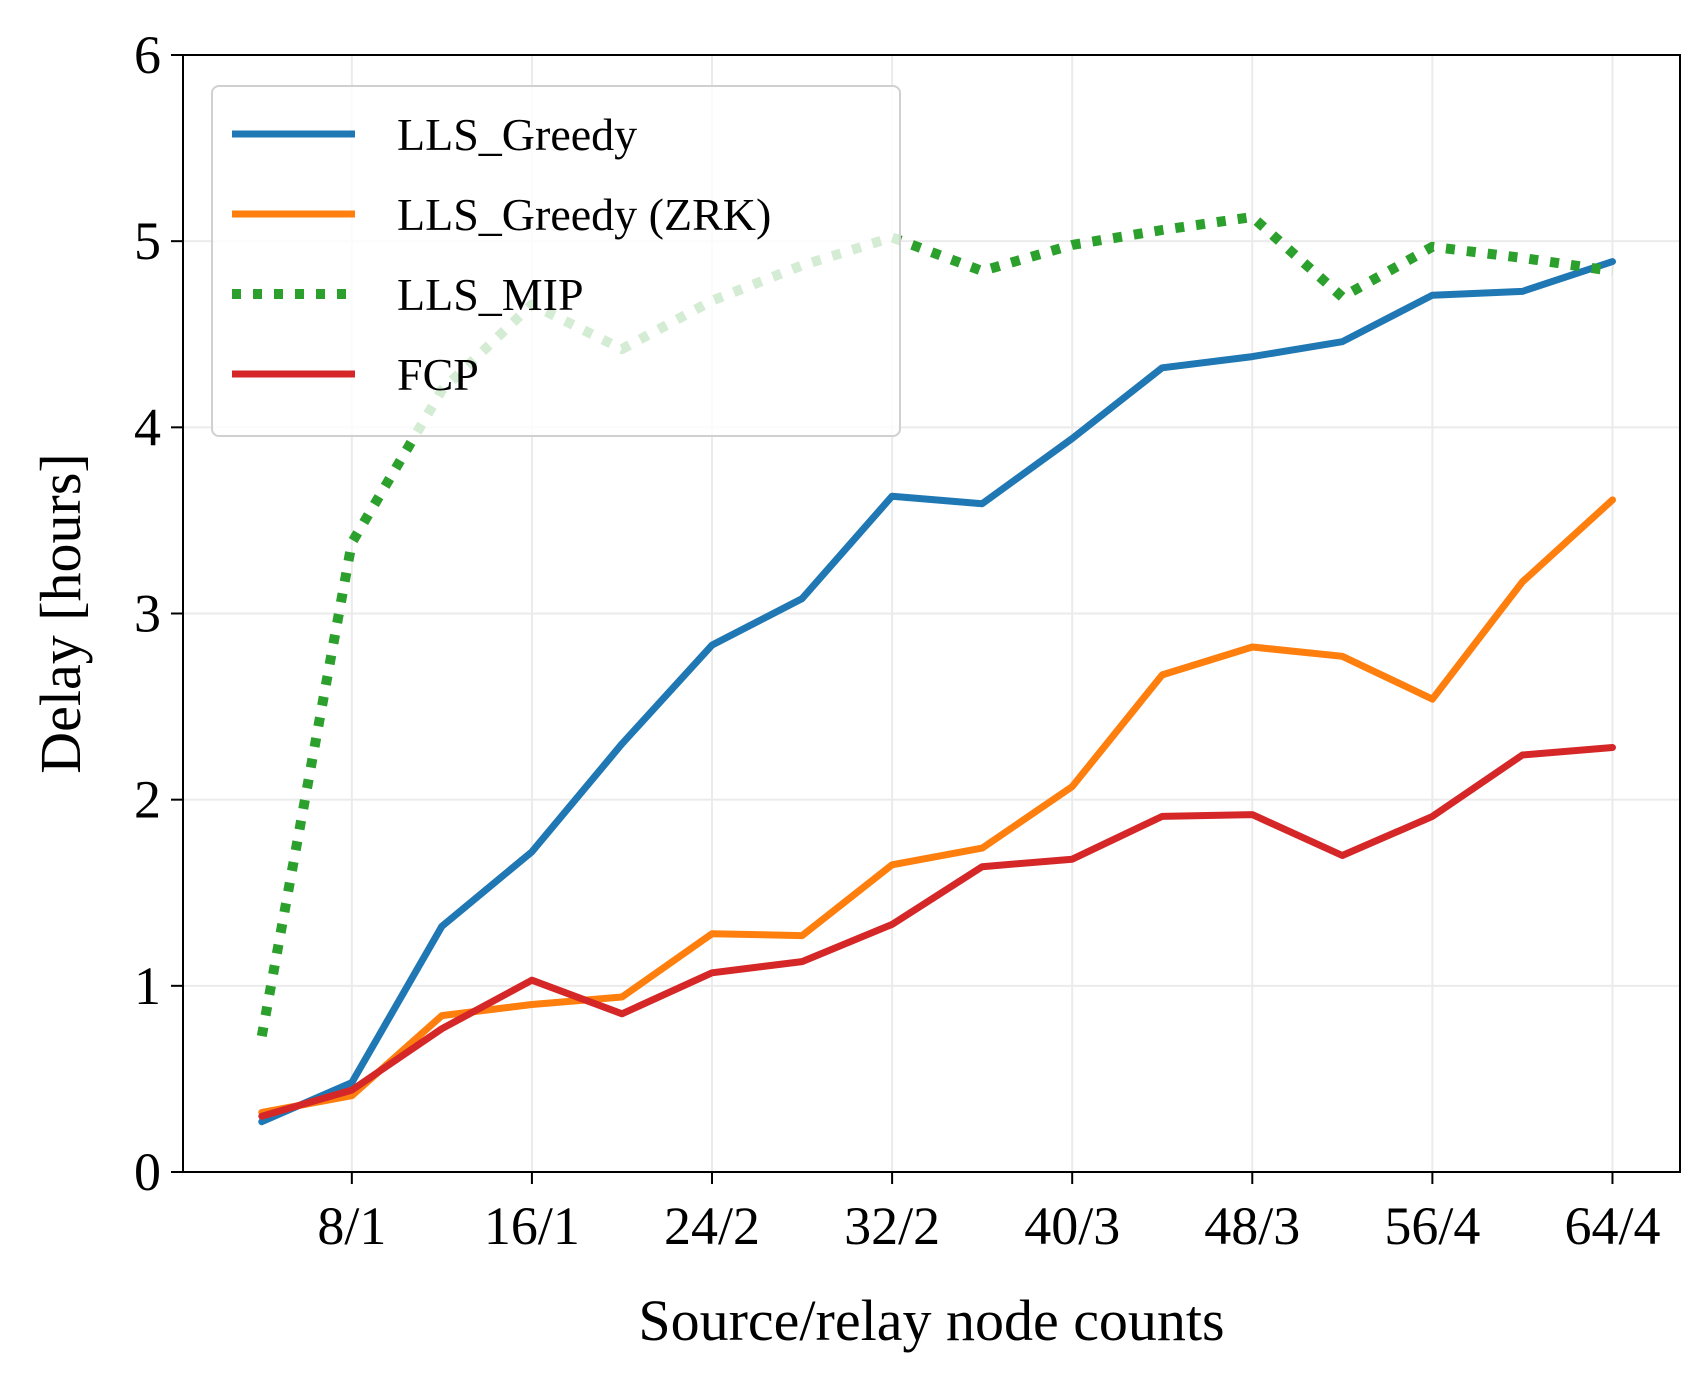  I want to click on y-tick-label: 0, so click(147, 1172).